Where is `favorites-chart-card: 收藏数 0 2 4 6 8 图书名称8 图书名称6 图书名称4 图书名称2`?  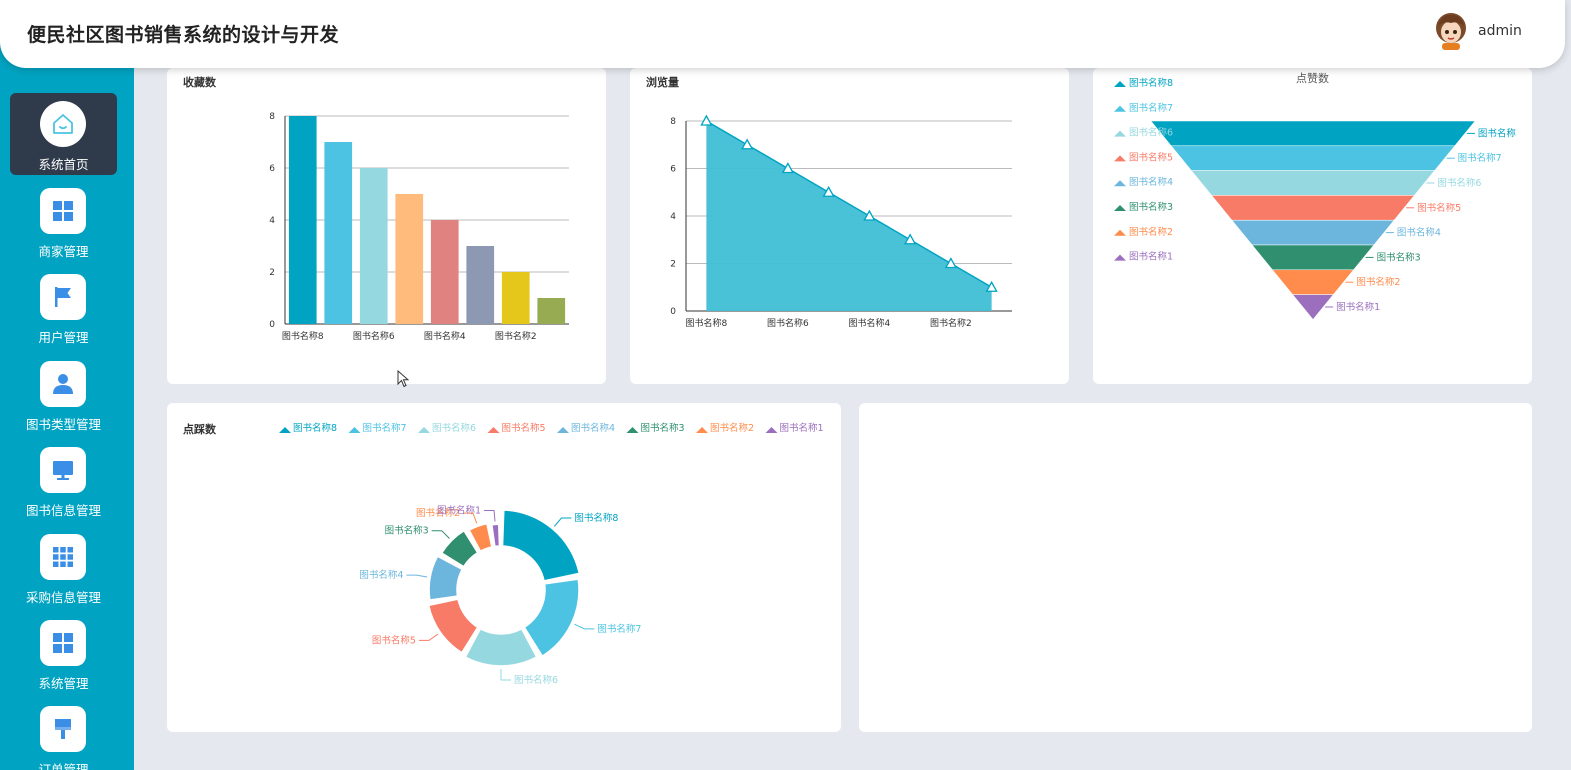
favorites-chart-card: 收藏数 0 2 4 6 8 图书名称8 图书名称6 图书名称4 图书名称2 is located at coordinates (386, 226).